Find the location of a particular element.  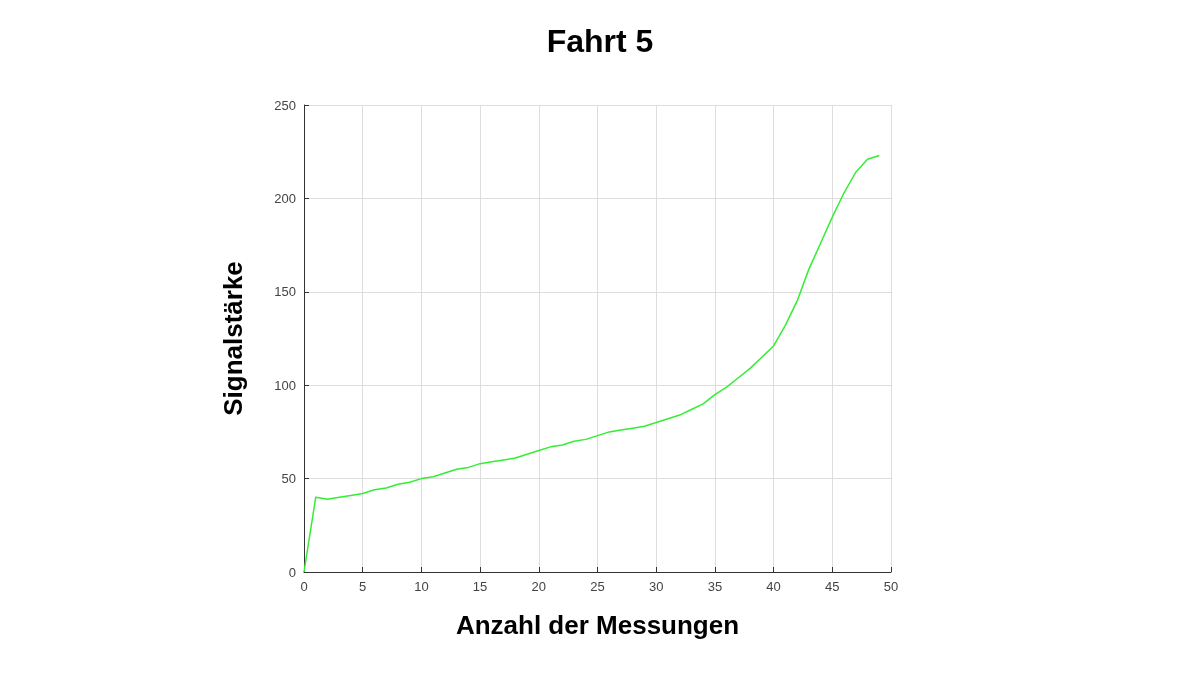

y-tick-label: 50 is located at coordinates (288, 479).